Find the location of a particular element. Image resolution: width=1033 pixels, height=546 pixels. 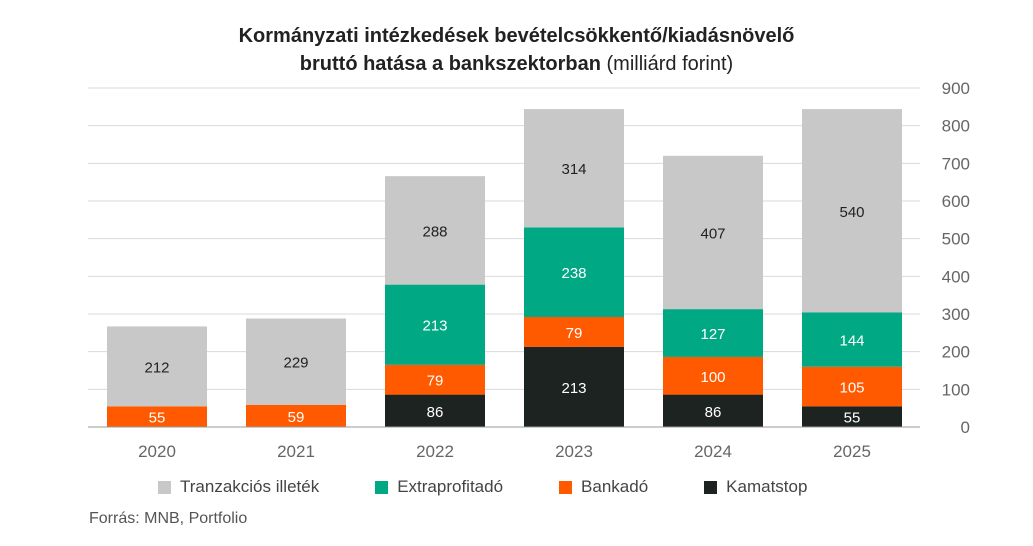

legend-swatch-bankado is located at coordinates (566, 487).